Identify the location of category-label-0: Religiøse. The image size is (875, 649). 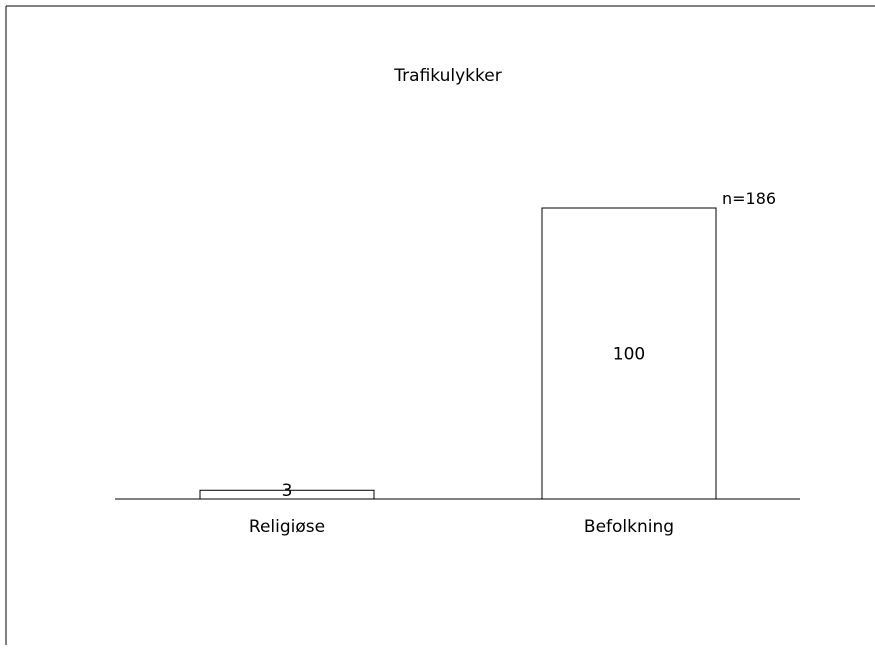
(287, 527).